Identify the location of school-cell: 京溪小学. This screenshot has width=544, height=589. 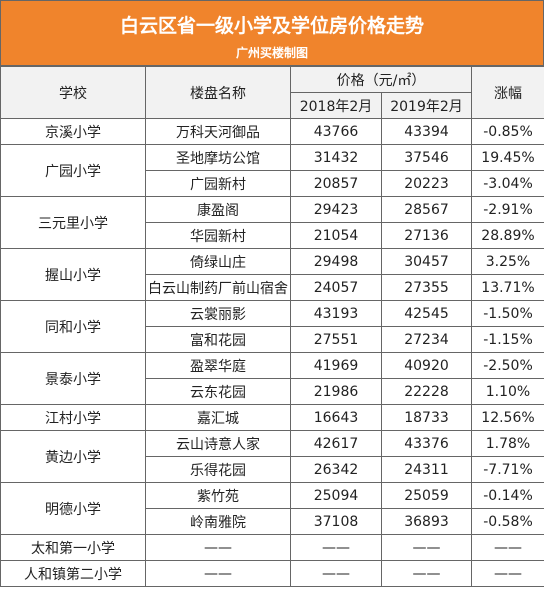
(73, 131).